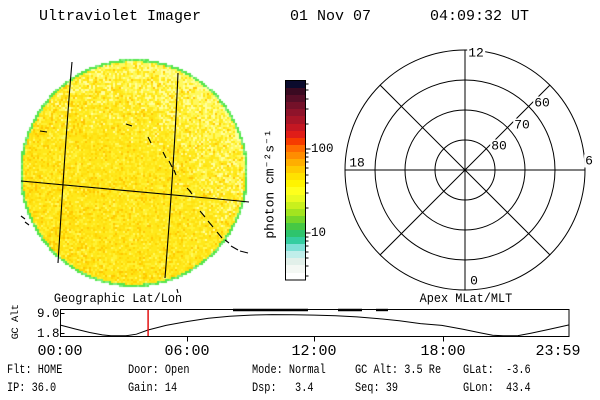  What do you see at coordinates (307, 180) in the screenshot?
I see `colorbar-minor-ticks` at bounding box center [307, 180].